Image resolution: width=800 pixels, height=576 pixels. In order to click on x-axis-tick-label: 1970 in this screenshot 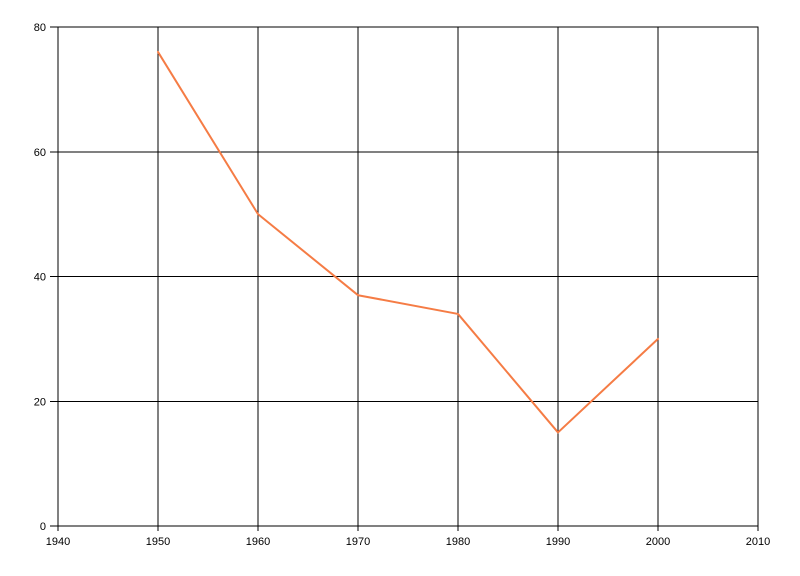, I will do `click(358, 542)`.